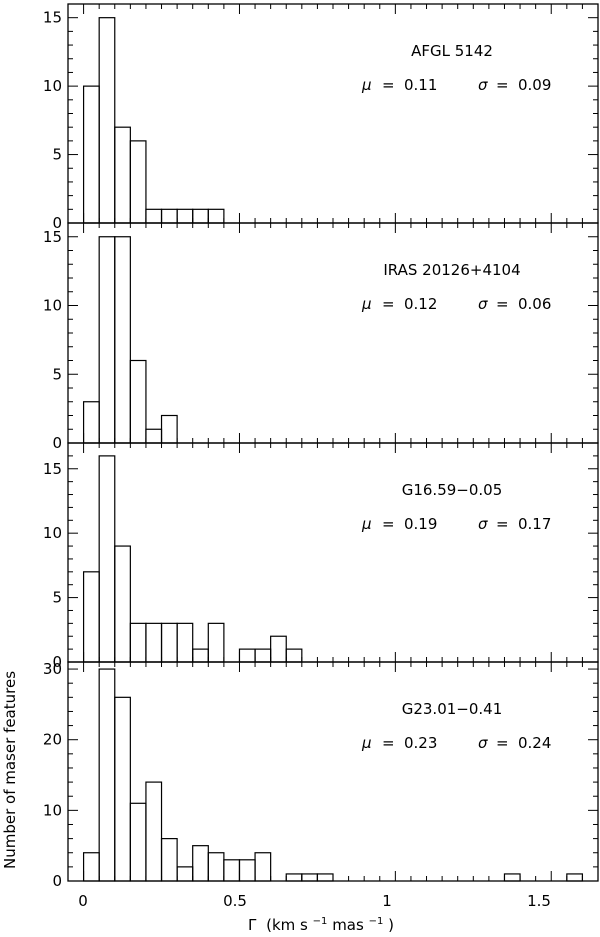 The width and height of the screenshot is (600, 937). I want to click on x-axis-tick-label: 1, so click(387, 901).